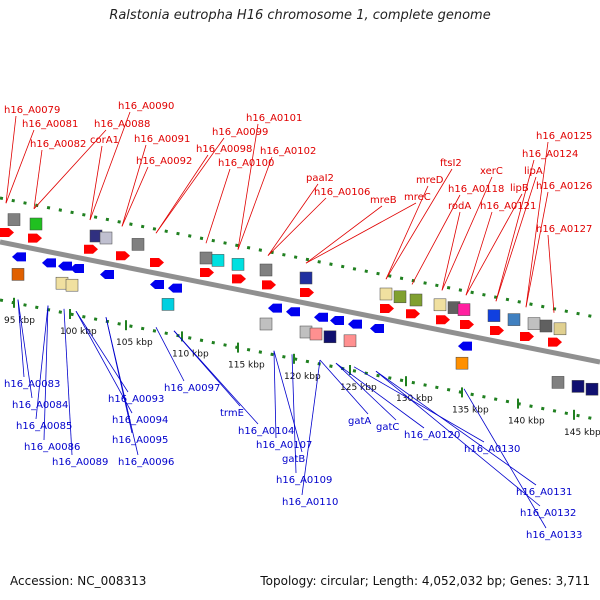 This screenshot has height=600, width=600. I want to click on reverse-gene-label: h16_A0096, so click(146, 462).